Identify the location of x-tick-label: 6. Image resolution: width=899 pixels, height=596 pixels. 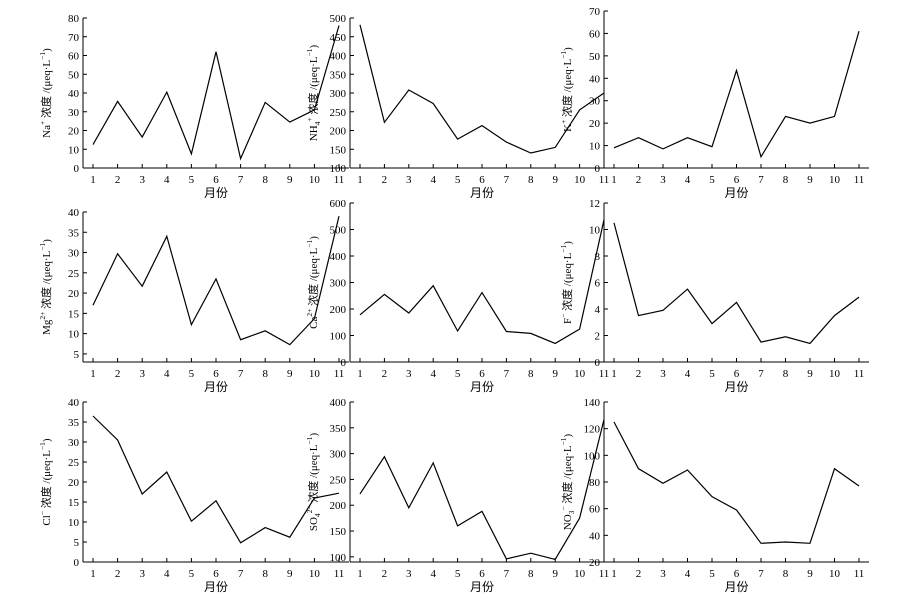
(216, 374).